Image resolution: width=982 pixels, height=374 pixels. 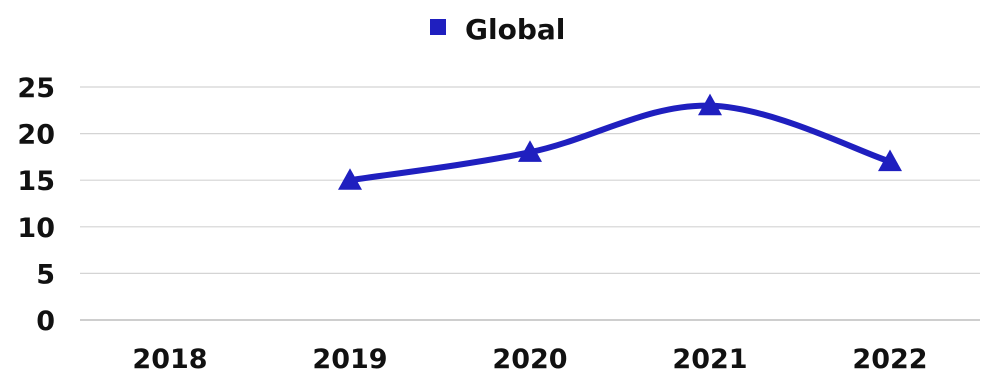 I want to click on series-line, so click(x=620, y=143).